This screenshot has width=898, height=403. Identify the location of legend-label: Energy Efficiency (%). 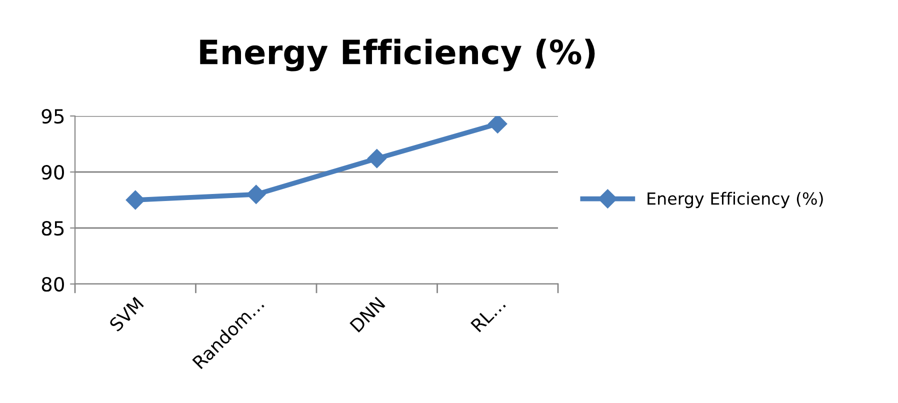
(735, 200).